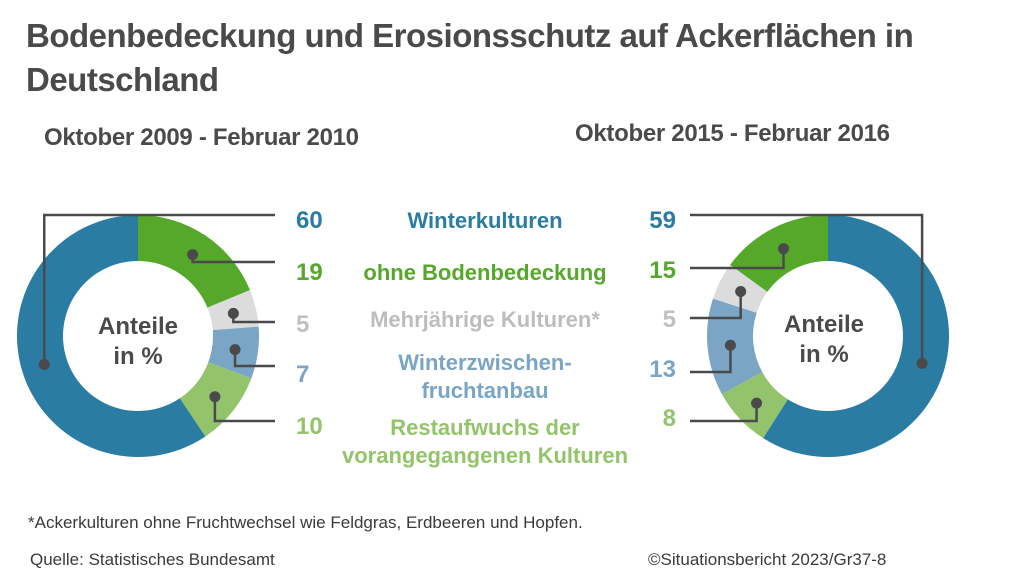 Image resolution: width=1024 pixels, height=578 pixels. What do you see at coordinates (662, 220) in the screenshot?
I see `value-right-winterkulturen: 59` at bounding box center [662, 220].